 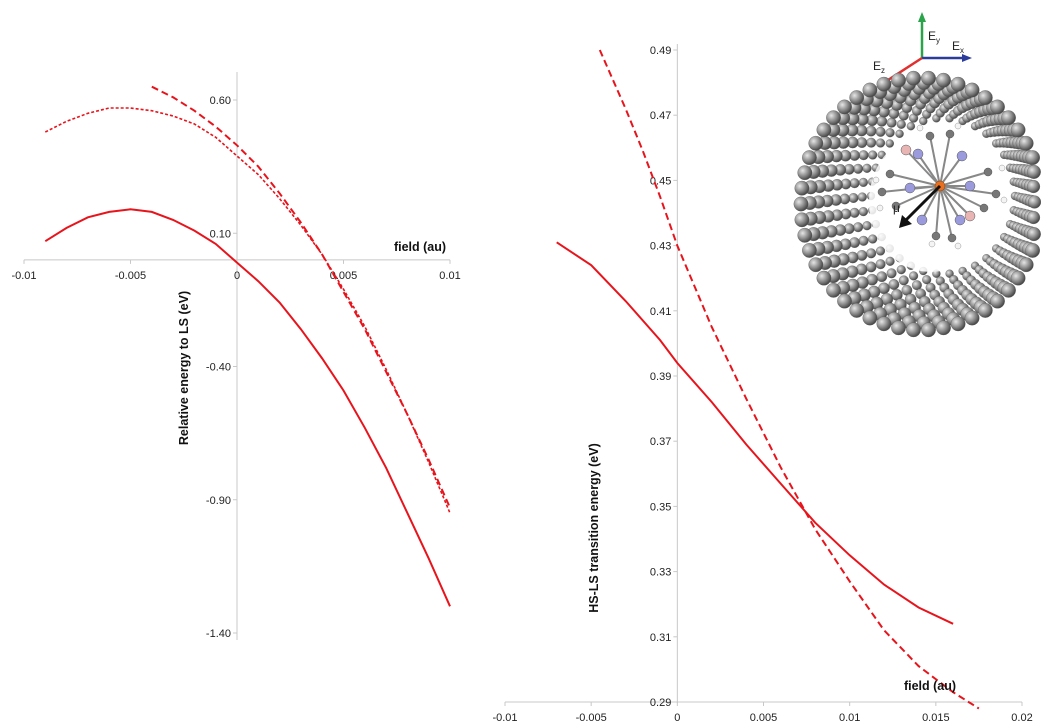 I want to click on y-tick-label: -0.40, so click(x=218, y=368).